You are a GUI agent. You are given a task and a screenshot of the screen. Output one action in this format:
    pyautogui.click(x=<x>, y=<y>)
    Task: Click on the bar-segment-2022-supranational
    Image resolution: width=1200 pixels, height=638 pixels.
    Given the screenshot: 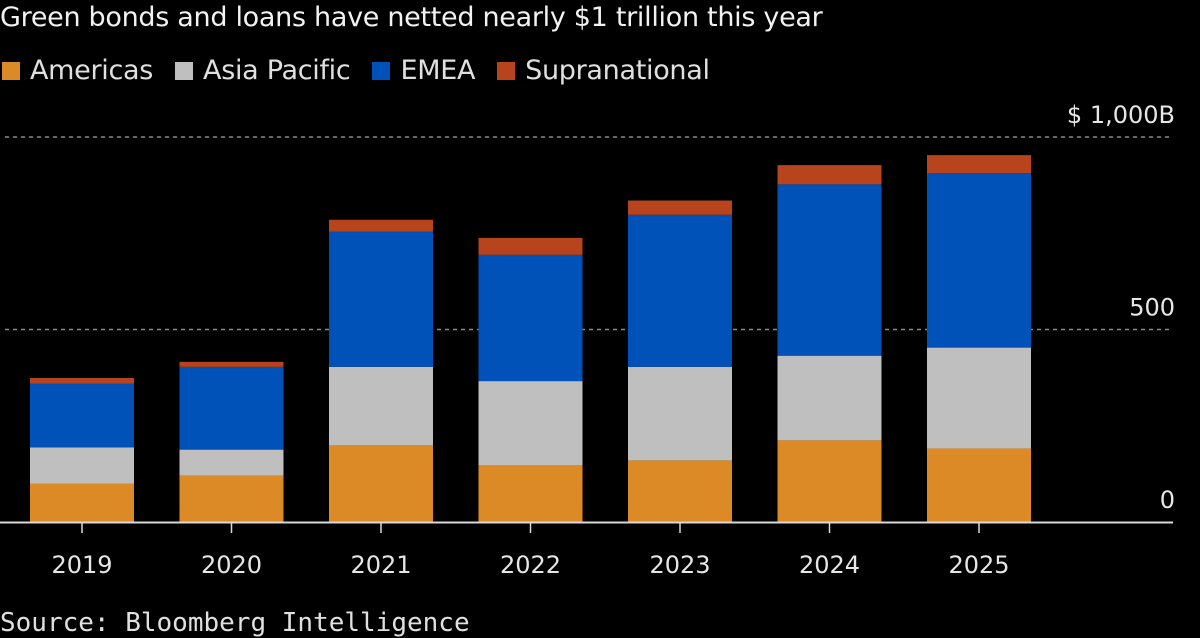 What is the action you would take?
    pyautogui.click(x=530, y=246)
    